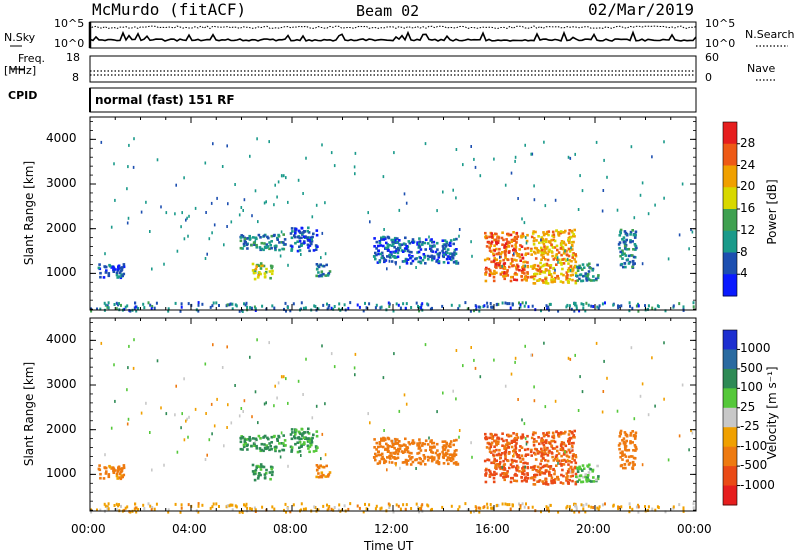  What do you see at coordinates (748, 208) in the screenshot?
I see `colorbar-tick-label: 16` at bounding box center [748, 208].